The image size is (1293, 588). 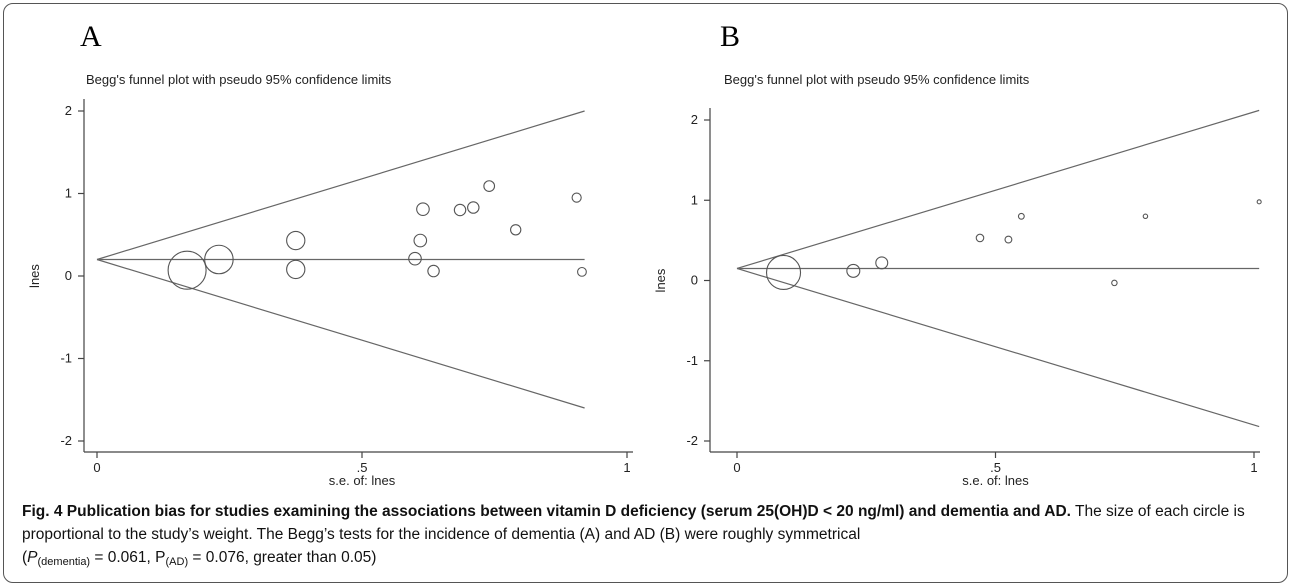 What do you see at coordinates (177, 562) in the screenshot?
I see `caption-p2-sub: (AD)` at bounding box center [177, 562].